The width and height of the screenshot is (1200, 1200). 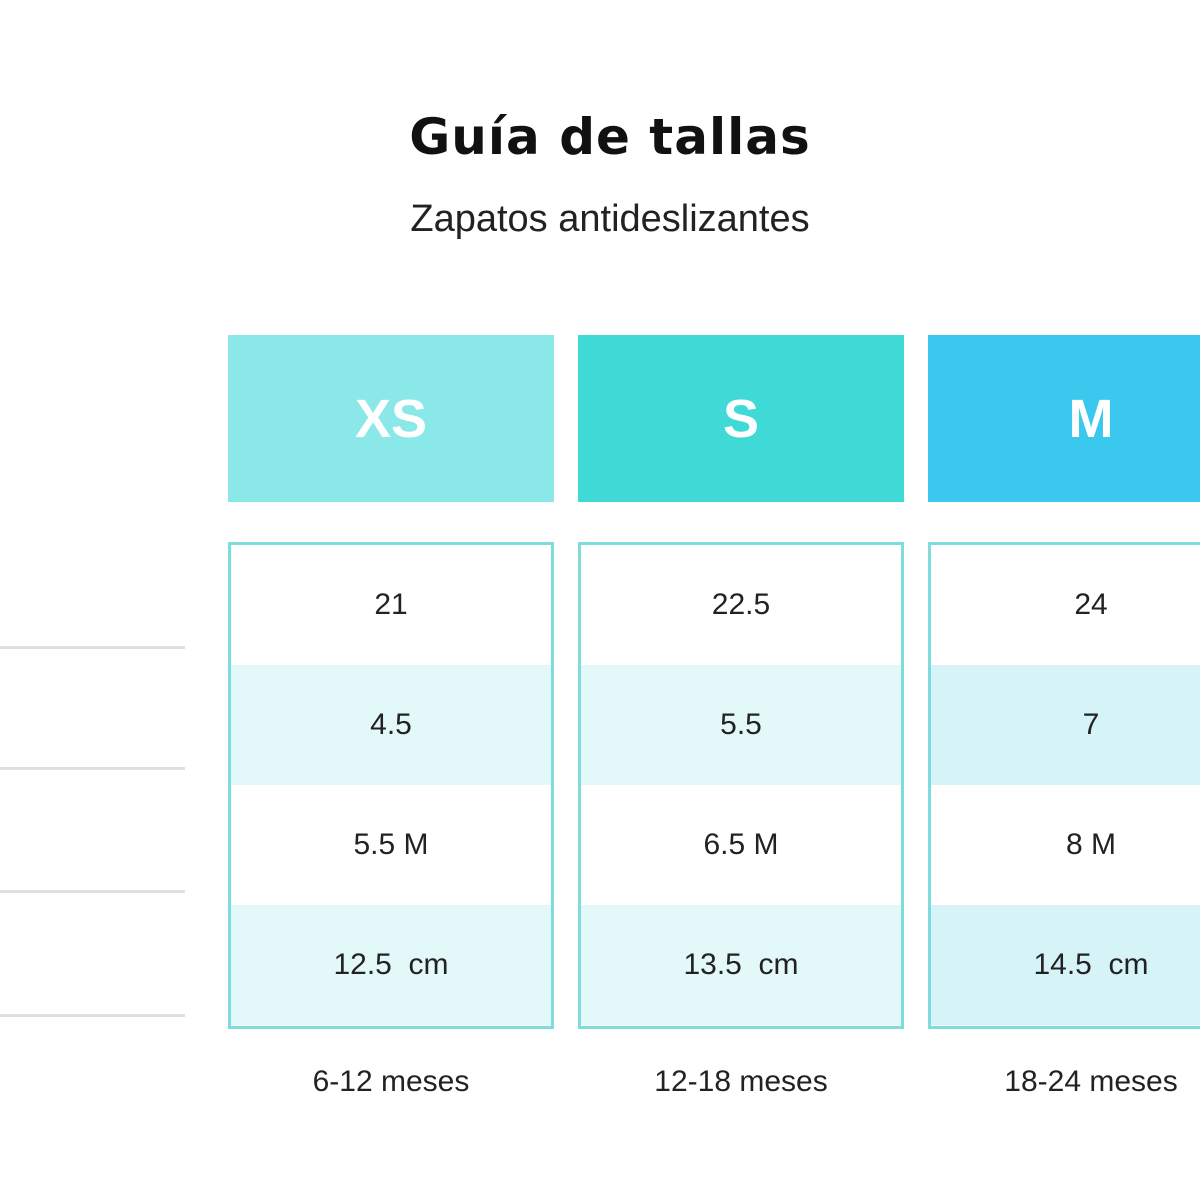 What do you see at coordinates (741, 845) in the screenshot?
I see `size-value-cell: 6.5 M` at bounding box center [741, 845].